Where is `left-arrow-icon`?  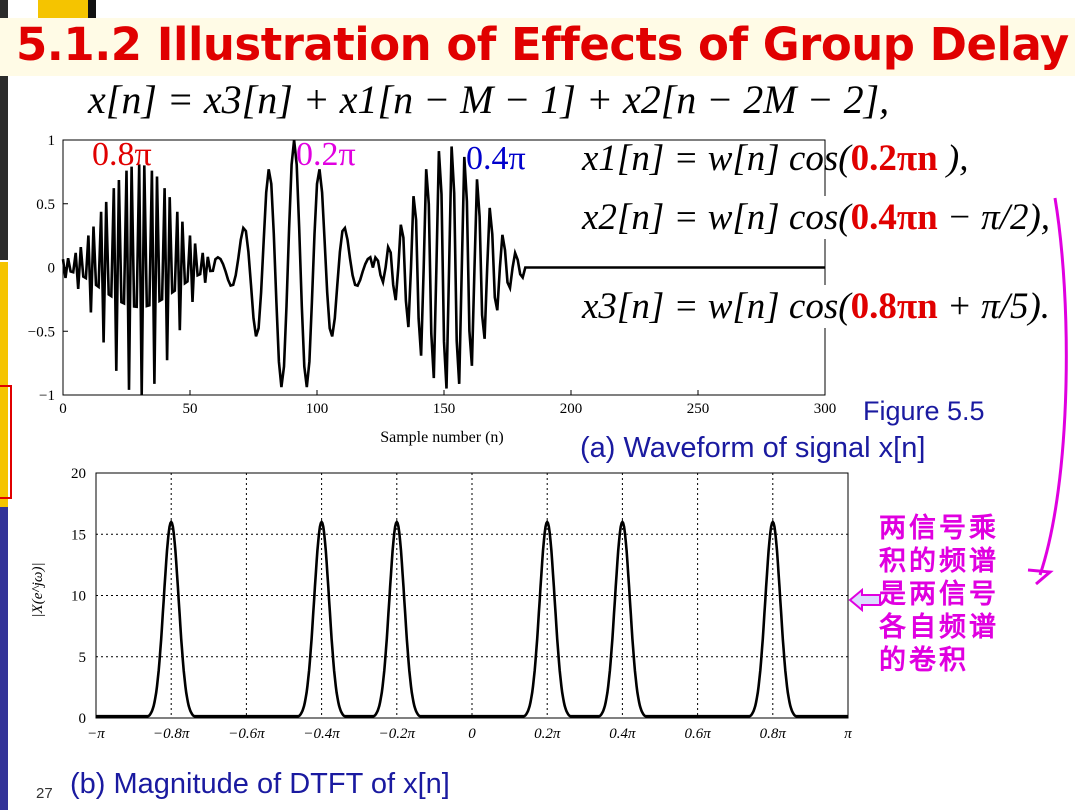 left-arrow-icon is located at coordinates (864, 600).